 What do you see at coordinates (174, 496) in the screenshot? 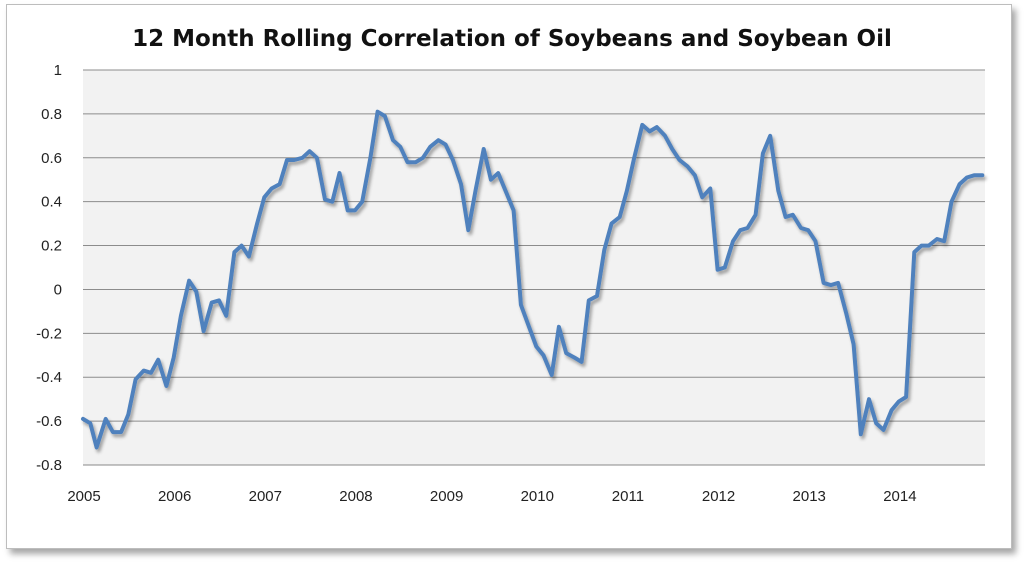
I see `x-tick-label: 2006` at bounding box center [174, 496].